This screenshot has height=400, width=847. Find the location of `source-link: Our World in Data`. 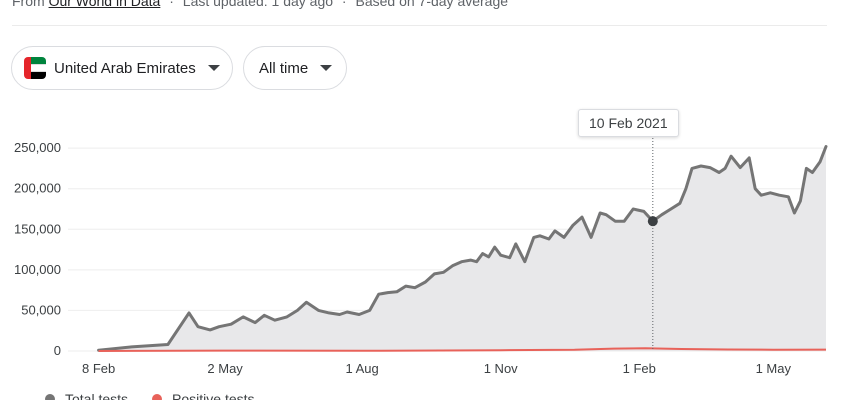

source-link: Our World in Data is located at coordinates (104, 4).